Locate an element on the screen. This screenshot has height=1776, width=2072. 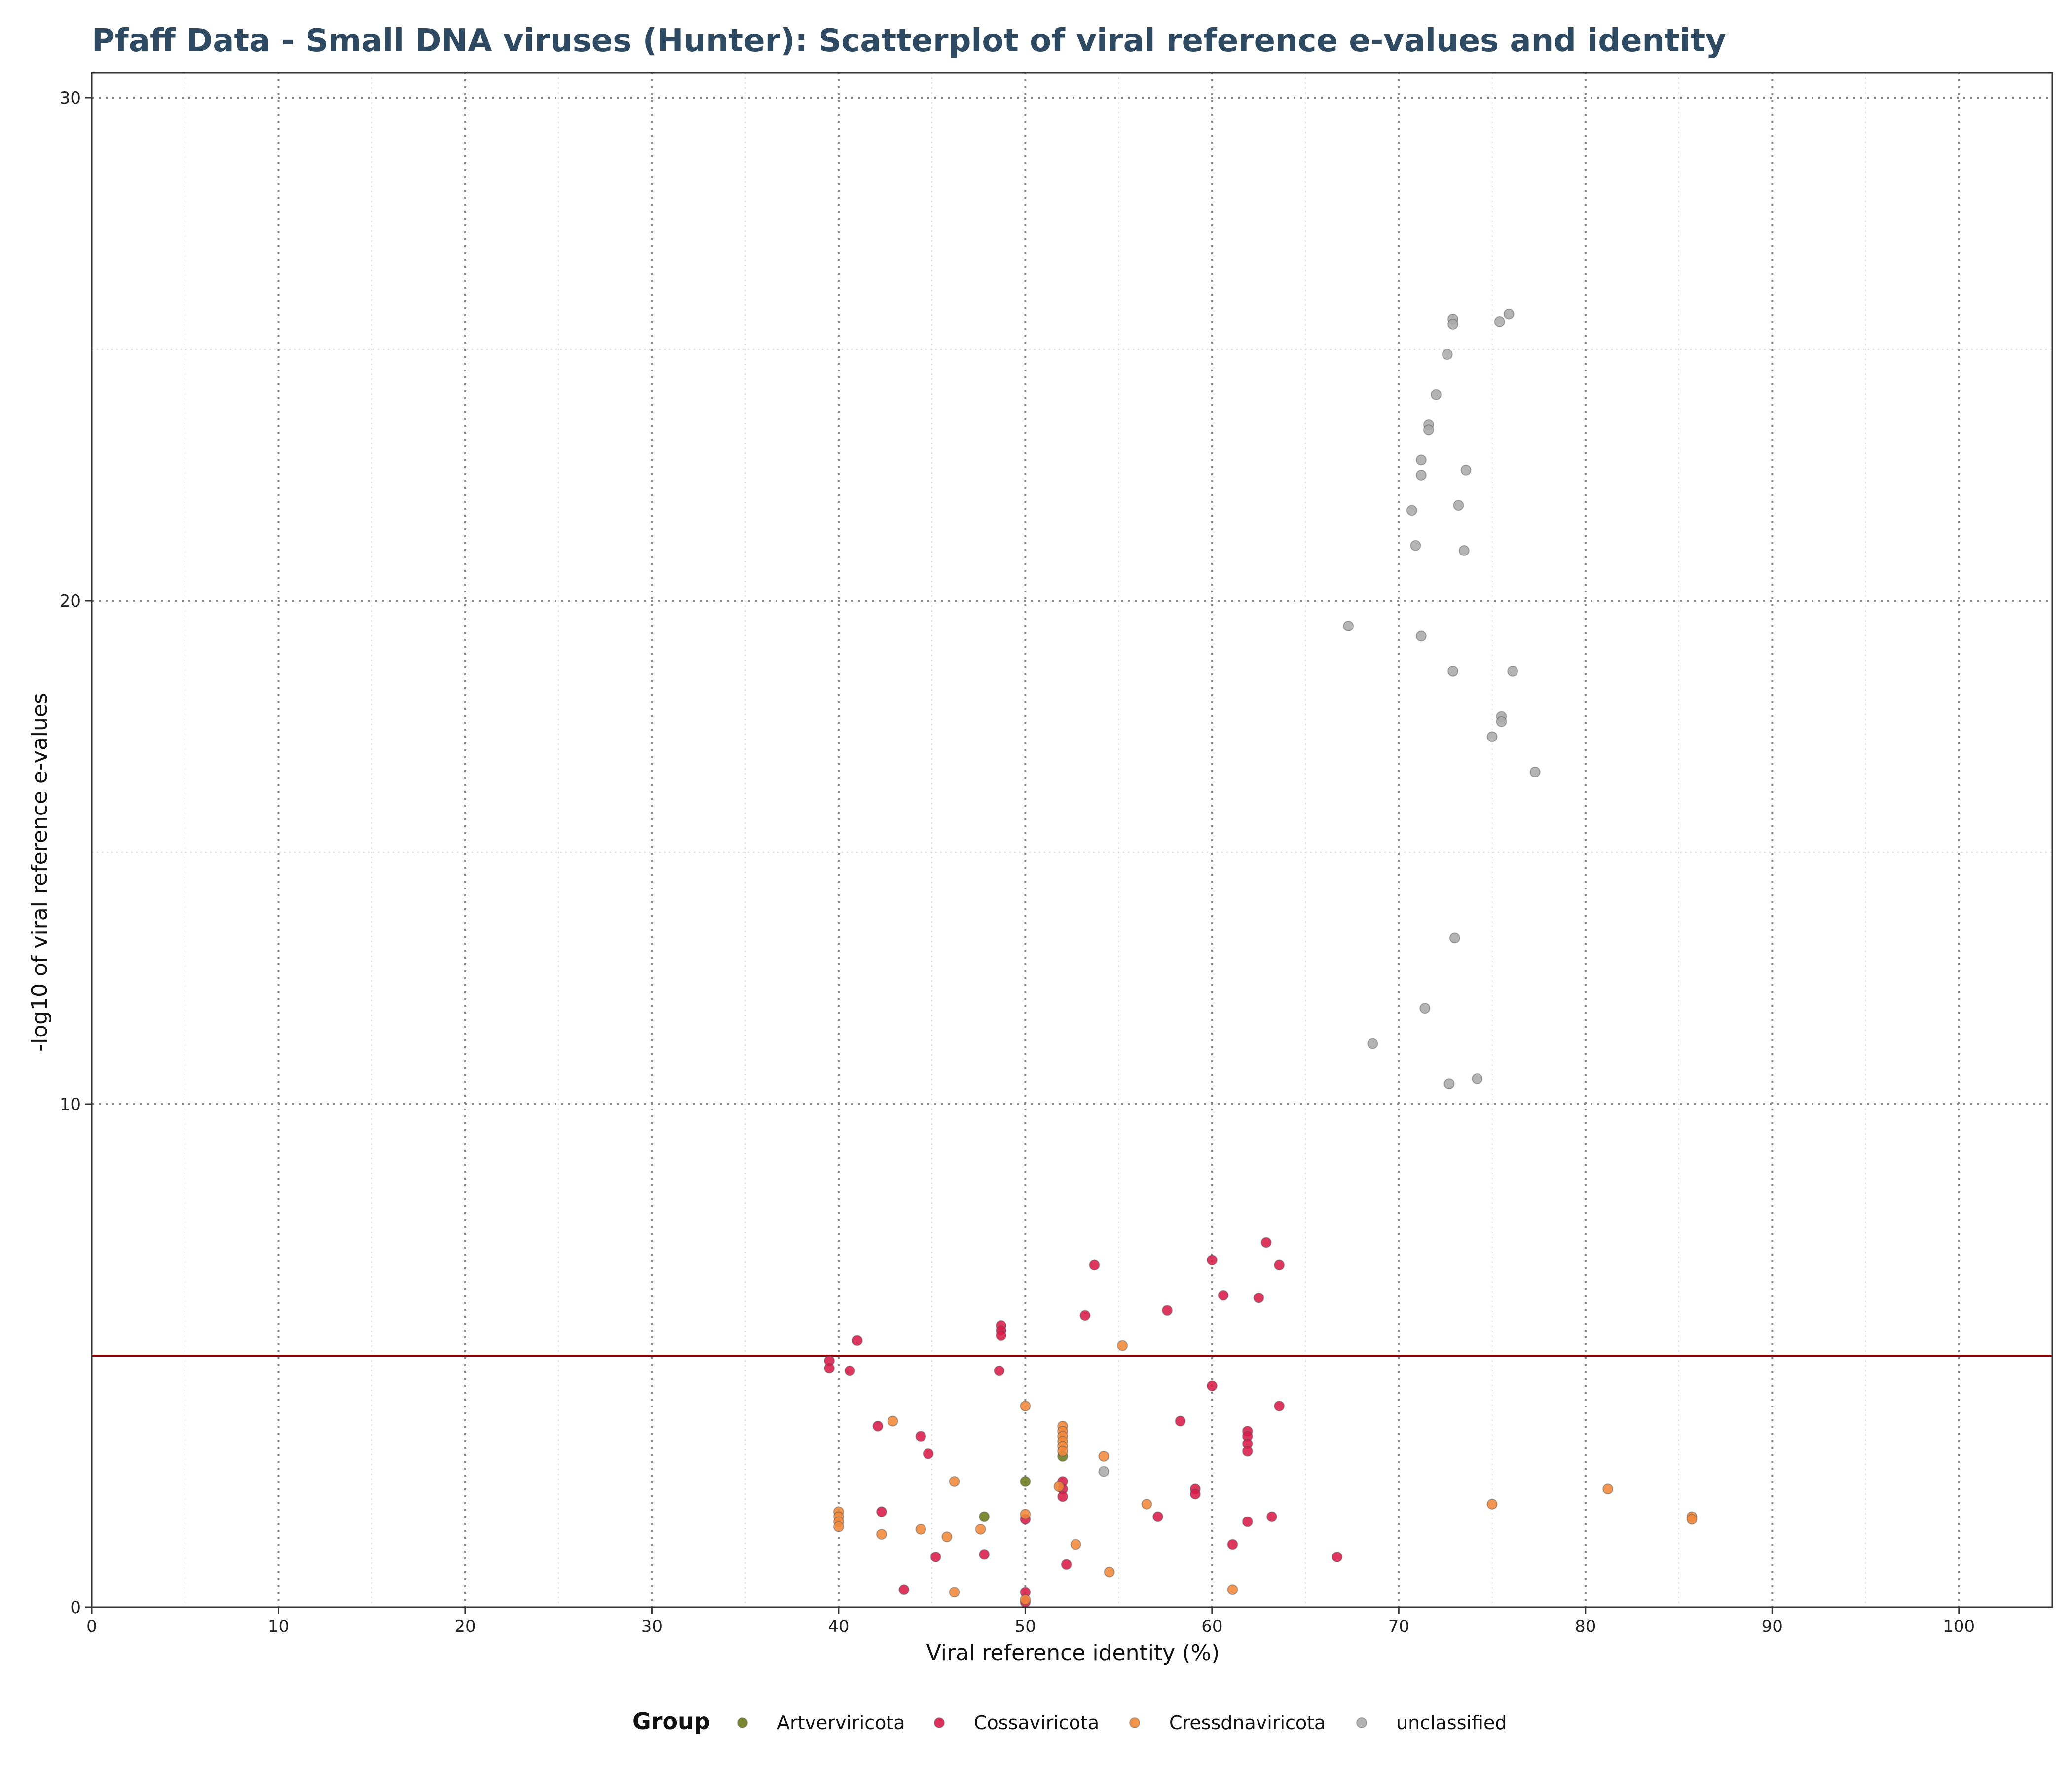
legend-label-unclassified: unclassified is located at coordinates (1452, 1723).